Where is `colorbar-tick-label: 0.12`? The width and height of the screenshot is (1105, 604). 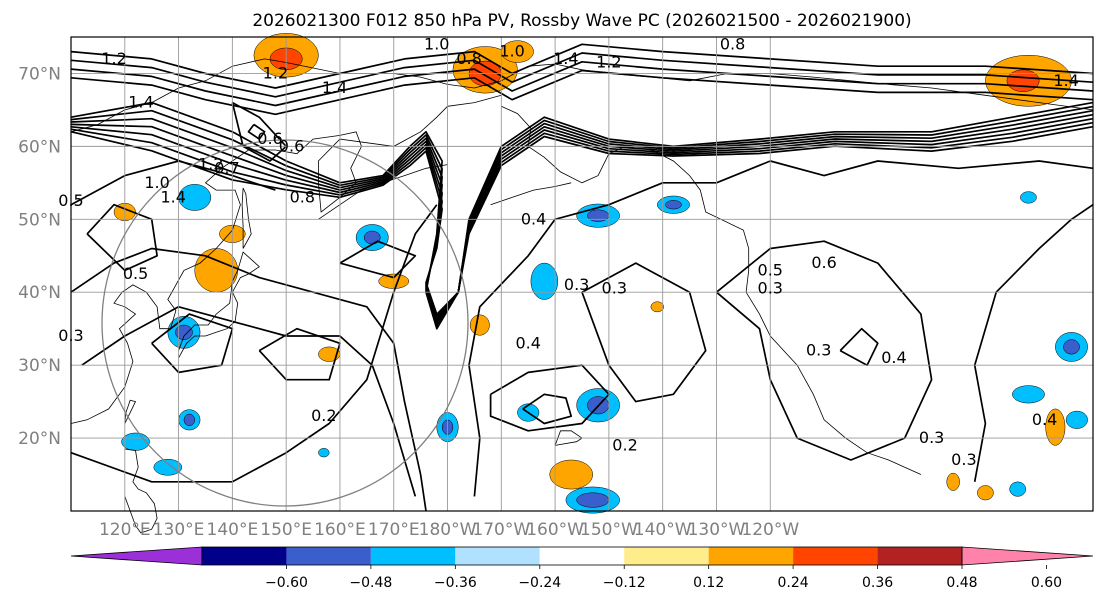 colorbar-tick-label: 0.12 is located at coordinates (708, 583).